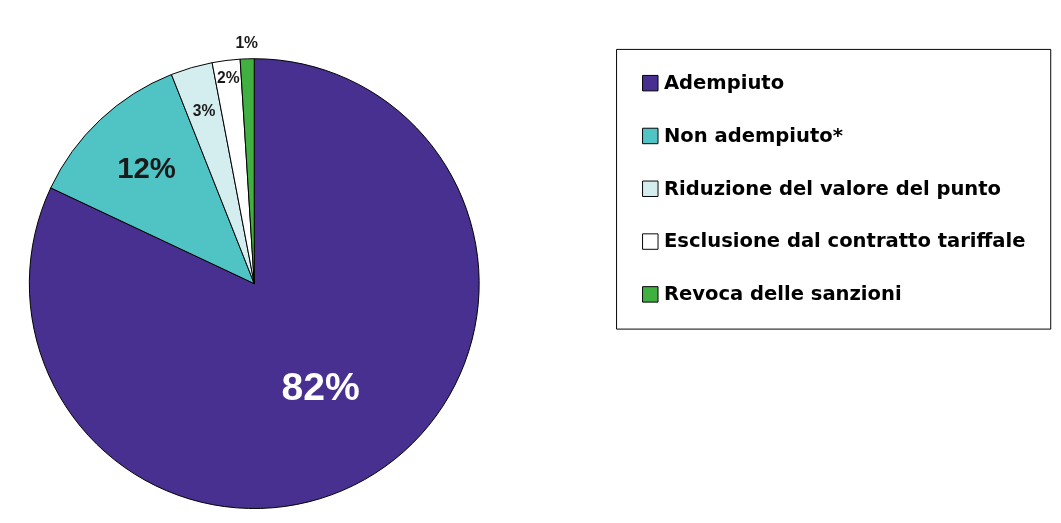  What do you see at coordinates (146, 167) in the screenshot?
I see `data-label: 12%` at bounding box center [146, 167].